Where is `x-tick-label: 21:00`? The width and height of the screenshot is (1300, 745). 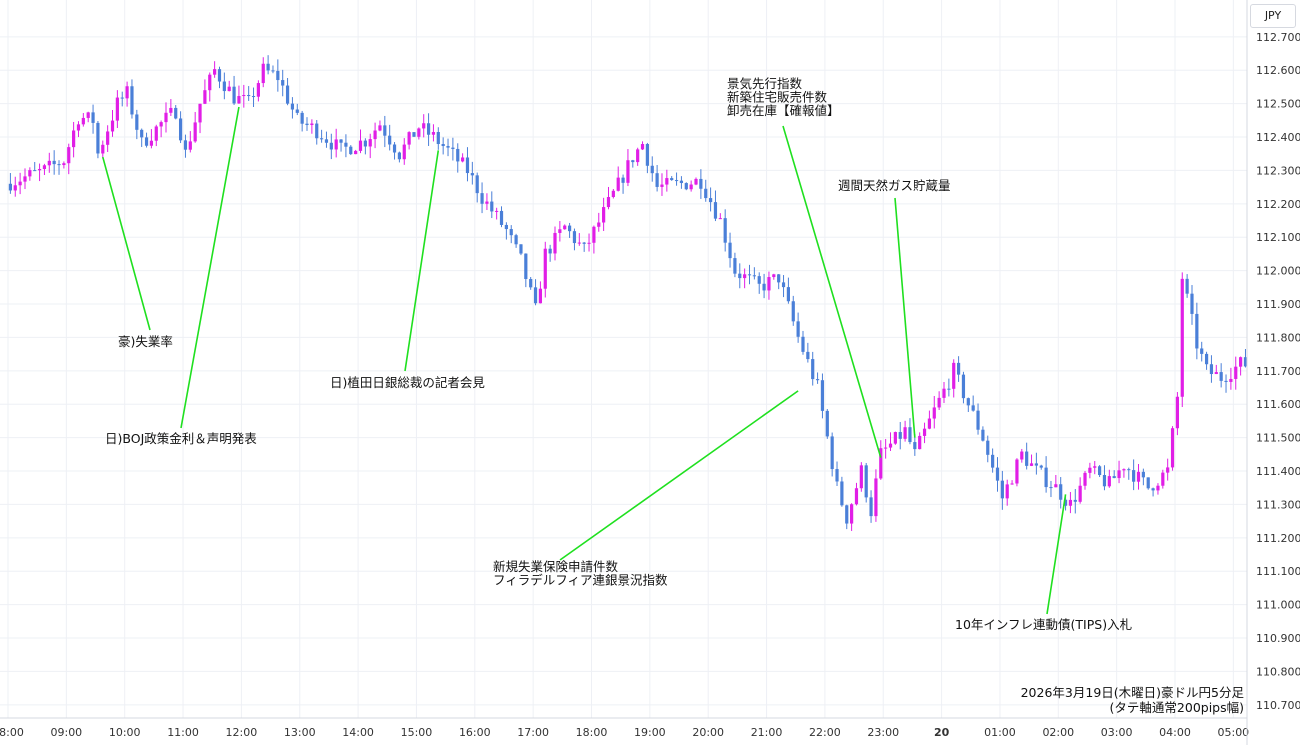 x-tick-label: 21:00 is located at coordinates (767, 732).